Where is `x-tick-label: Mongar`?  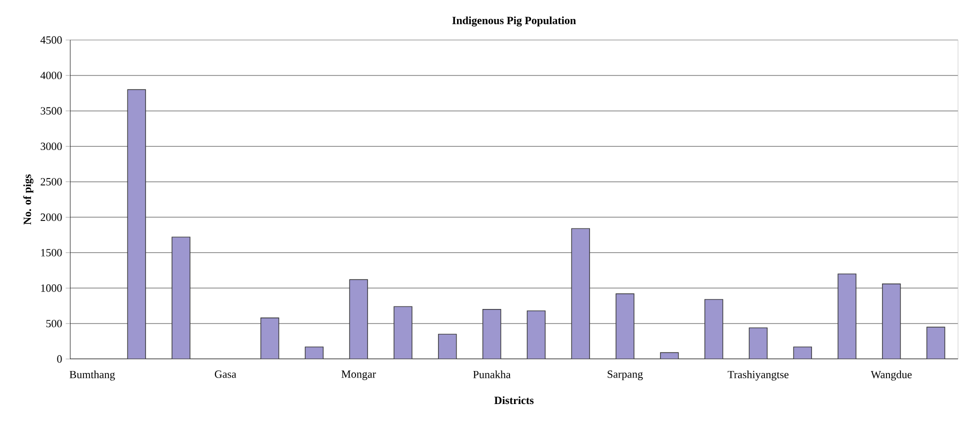
x-tick-label: Mongar is located at coordinates (359, 375).